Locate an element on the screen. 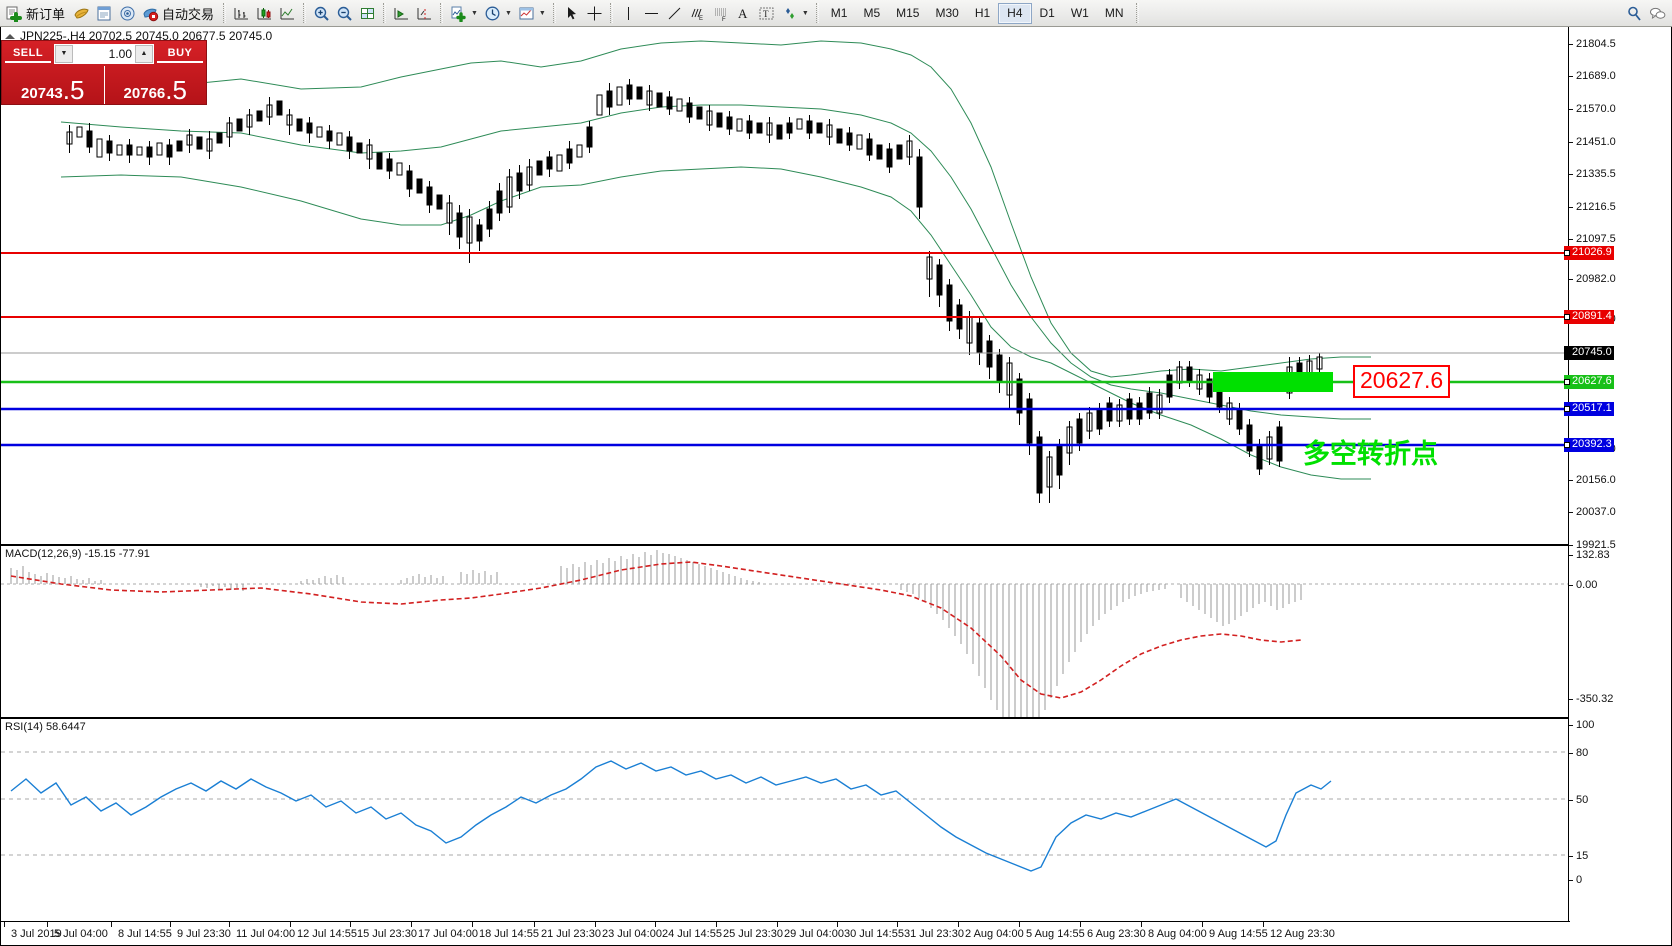 Image resolution: width=1672 pixels, height=946 pixels. navigator-button is located at coordinates (127, 13).